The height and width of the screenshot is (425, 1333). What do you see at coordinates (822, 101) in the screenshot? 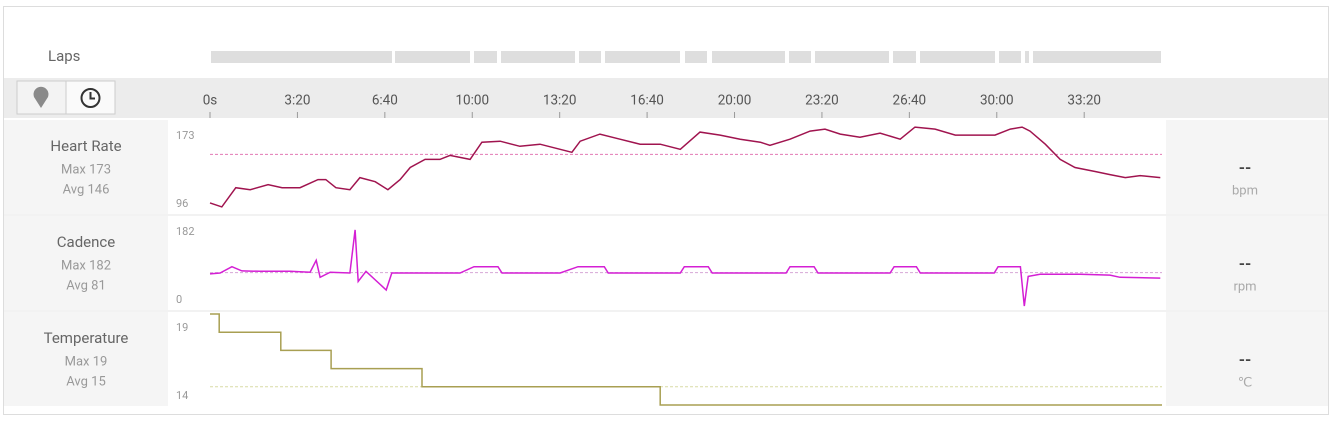
I see `x-tick-label: 23:20` at bounding box center [822, 101].